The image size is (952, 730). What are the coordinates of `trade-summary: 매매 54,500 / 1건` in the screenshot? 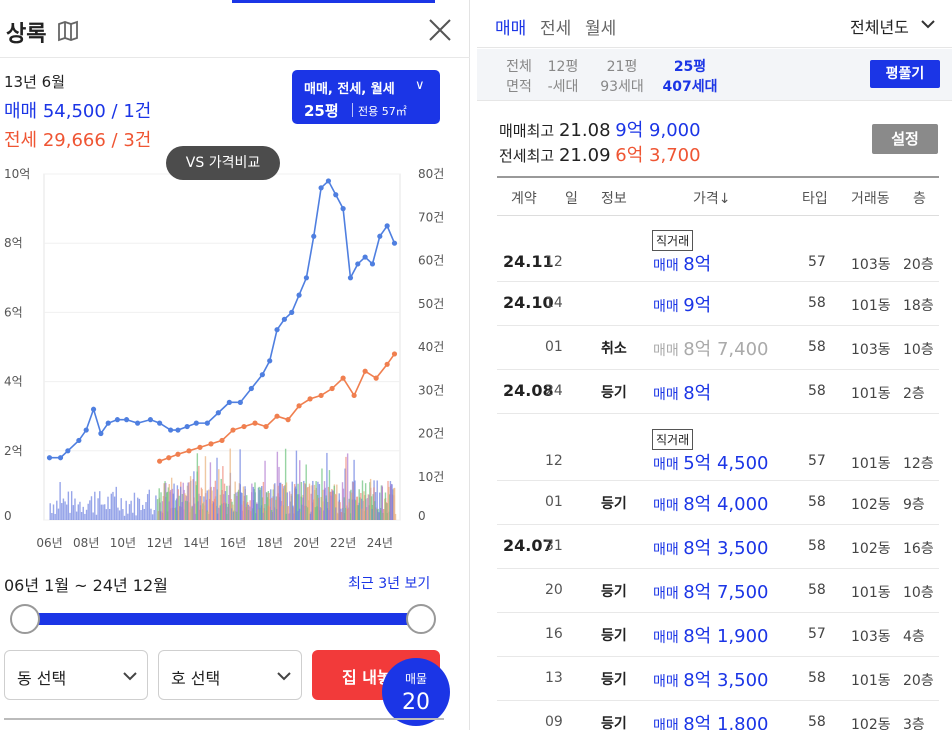 It's located at (78, 111).